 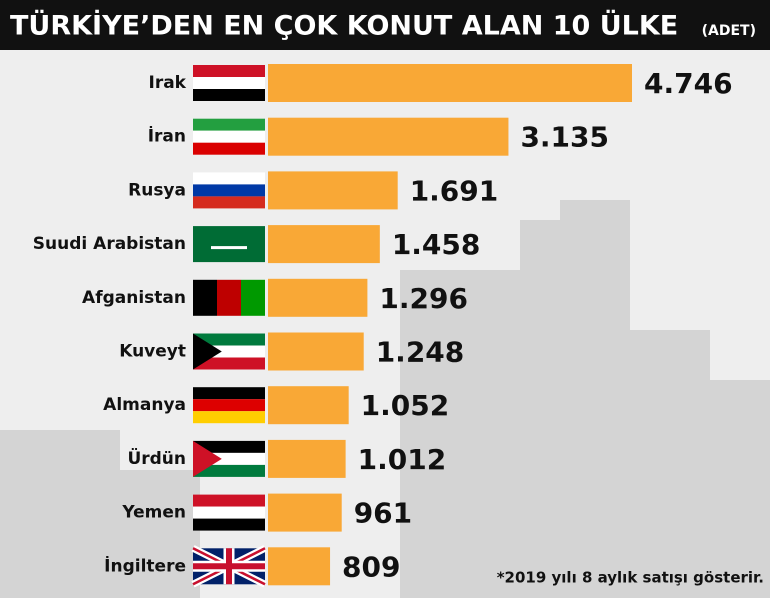 I want to click on category-label: Suudi Arabistan, so click(x=109, y=244).